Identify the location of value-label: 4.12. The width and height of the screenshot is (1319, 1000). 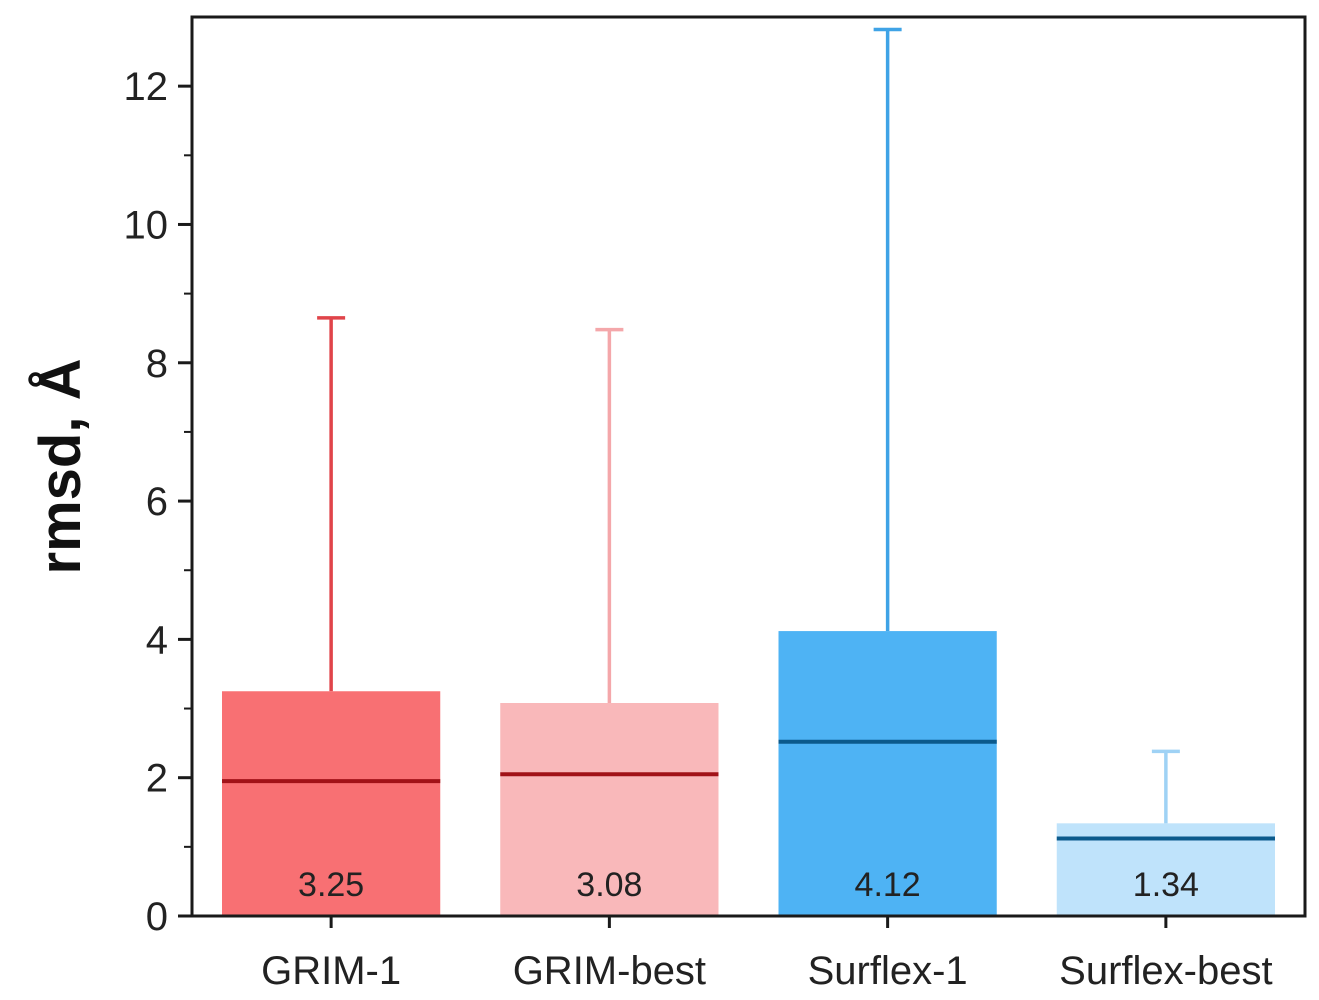
(888, 885).